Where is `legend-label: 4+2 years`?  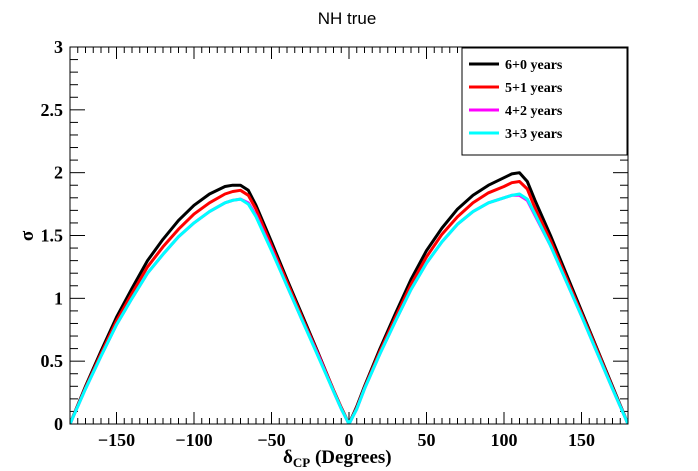 legend-label: 4+2 years is located at coordinates (534, 111).